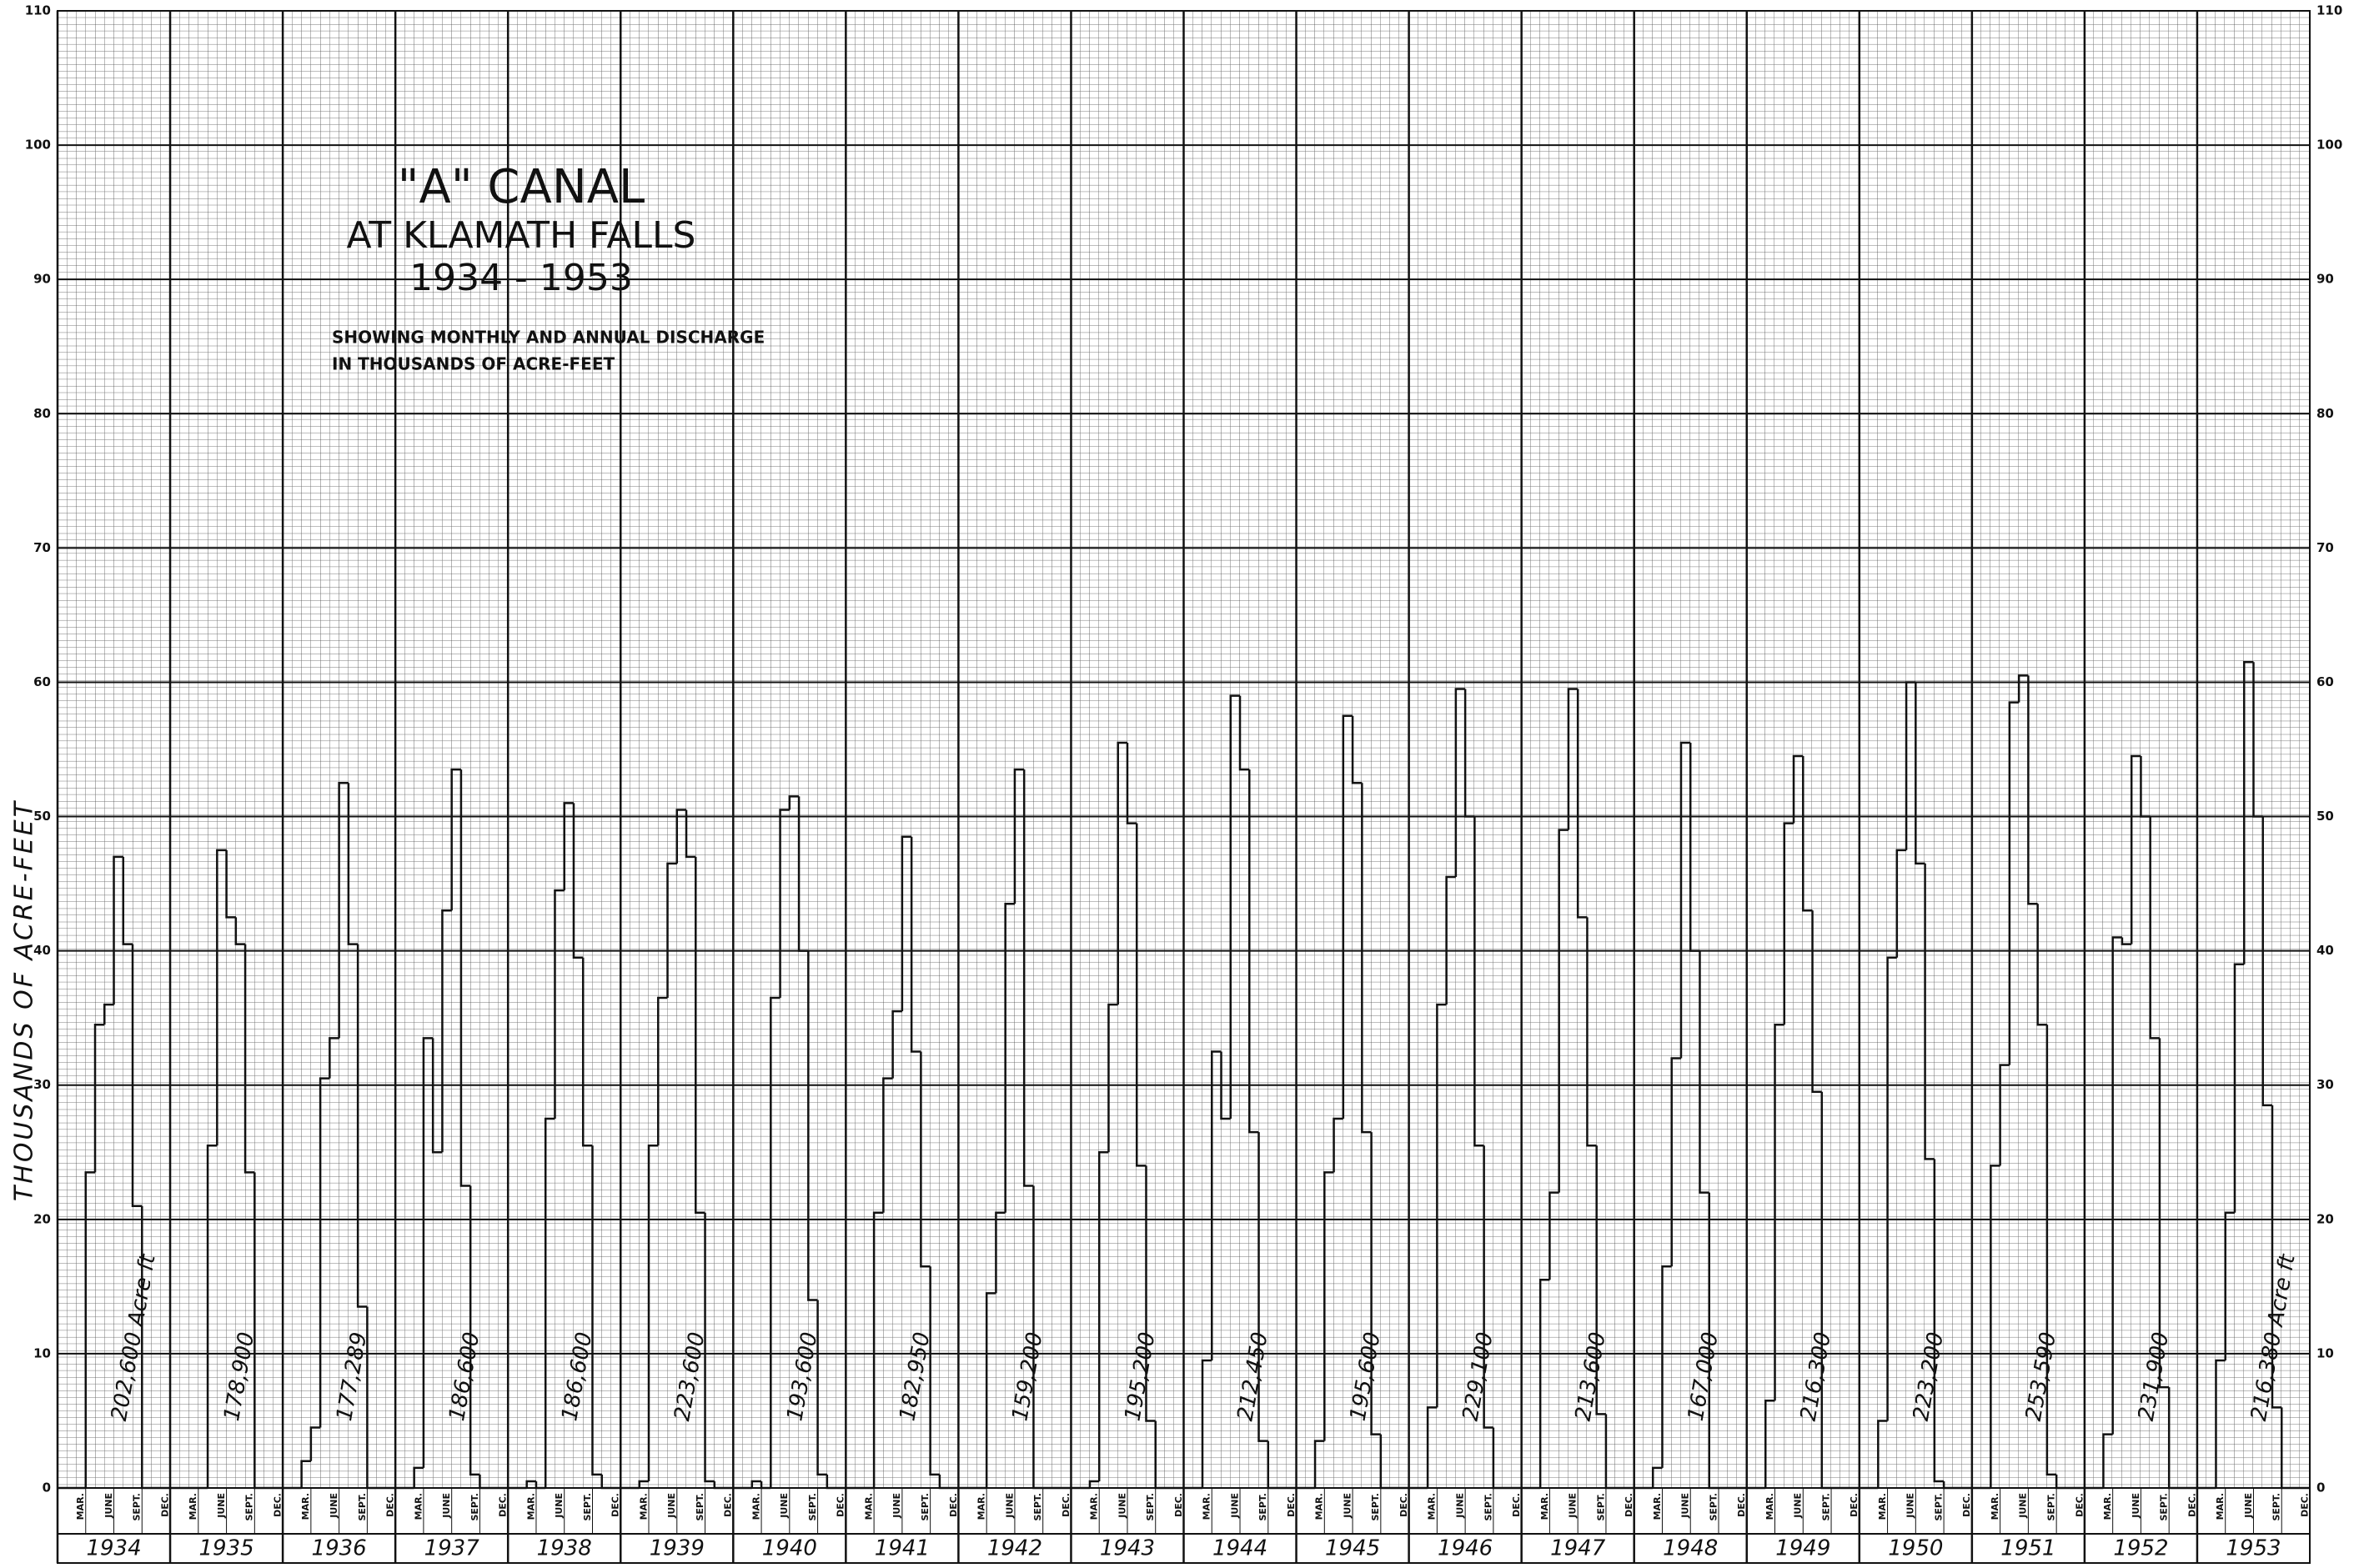 The height and width of the screenshot is (1568, 2354). Describe the element at coordinates (42, 1084) in the screenshot. I see `y-tick-label: 30` at that location.